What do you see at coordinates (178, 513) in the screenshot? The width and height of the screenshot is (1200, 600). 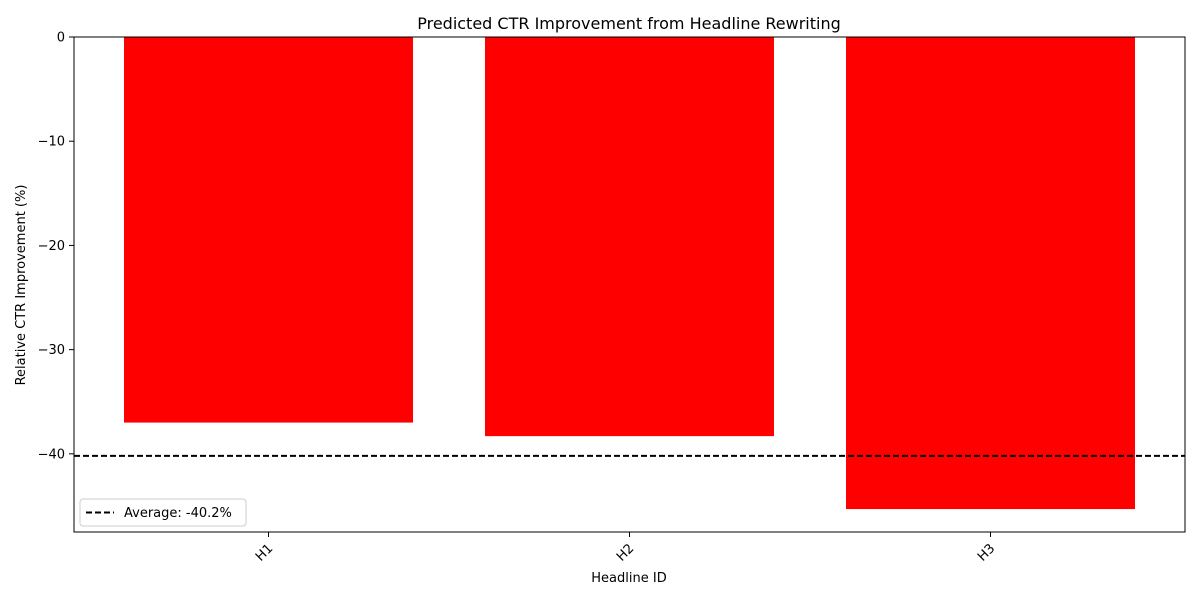 I see `legend-entry-average: Average: -40.2%` at bounding box center [178, 513].